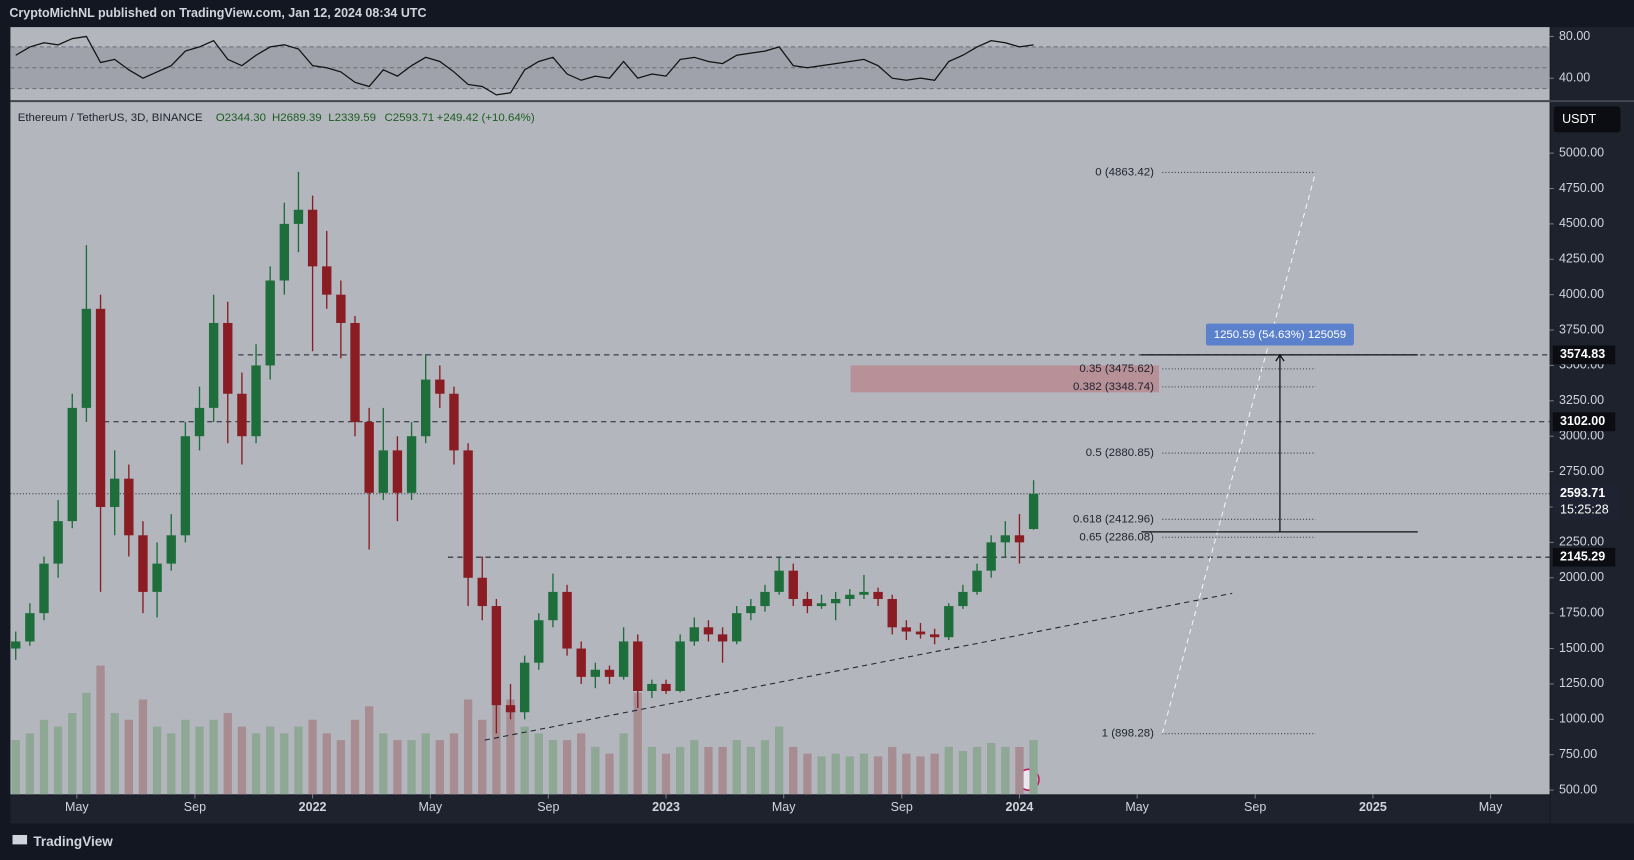 The height and width of the screenshot is (860, 1634). I want to click on x-tick-label: 2024, so click(1020, 807).